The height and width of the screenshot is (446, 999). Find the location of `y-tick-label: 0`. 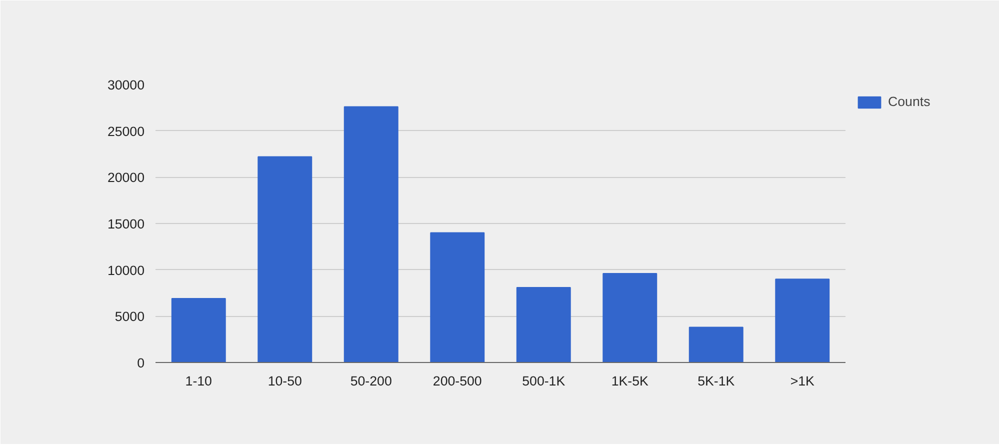

y-tick-label: 0 is located at coordinates (141, 363).